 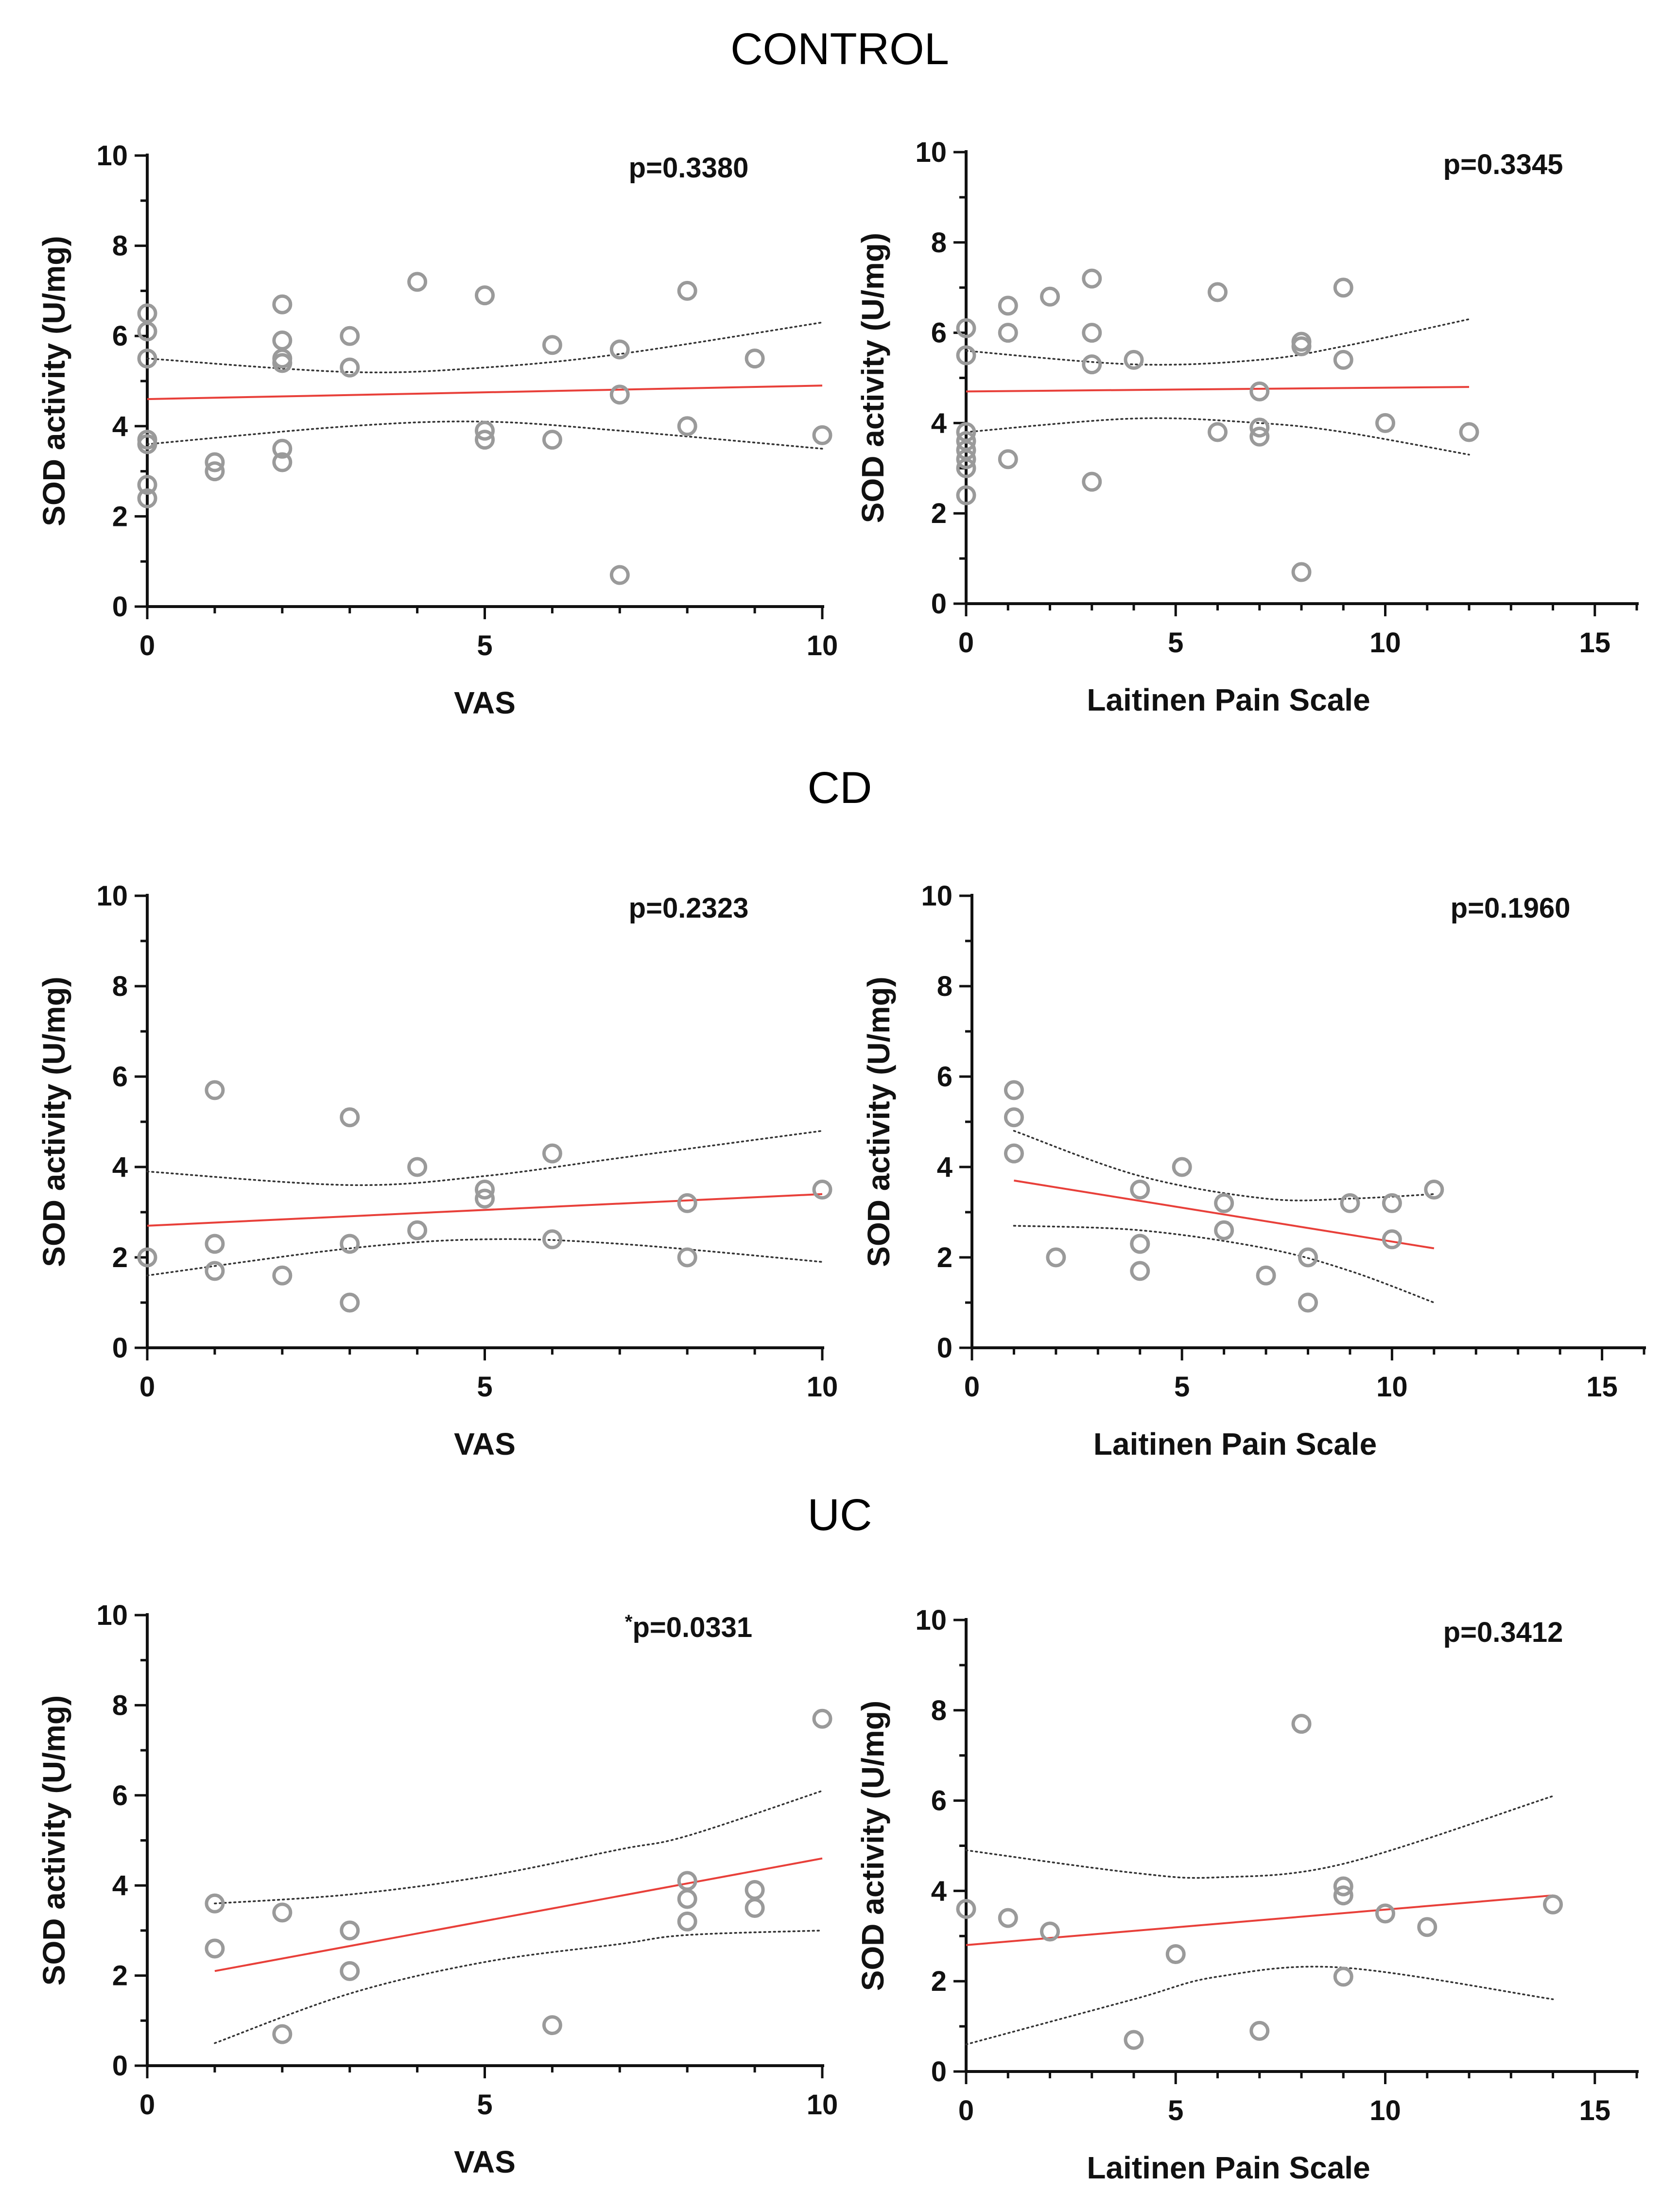 What do you see at coordinates (1503, 1632) in the screenshot?
I see `p-value-label: p=0.3412` at bounding box center [1503, 1632].